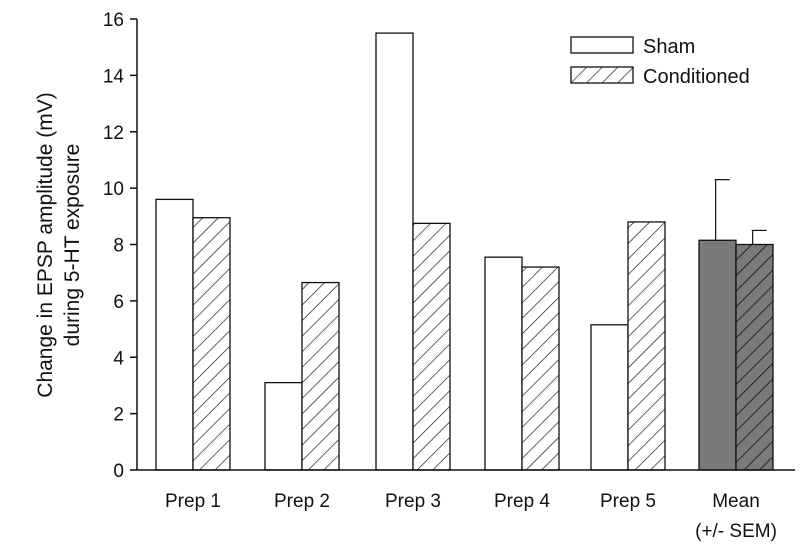  I want to click on x-tick-label: Prep 5, so click(628, 501).